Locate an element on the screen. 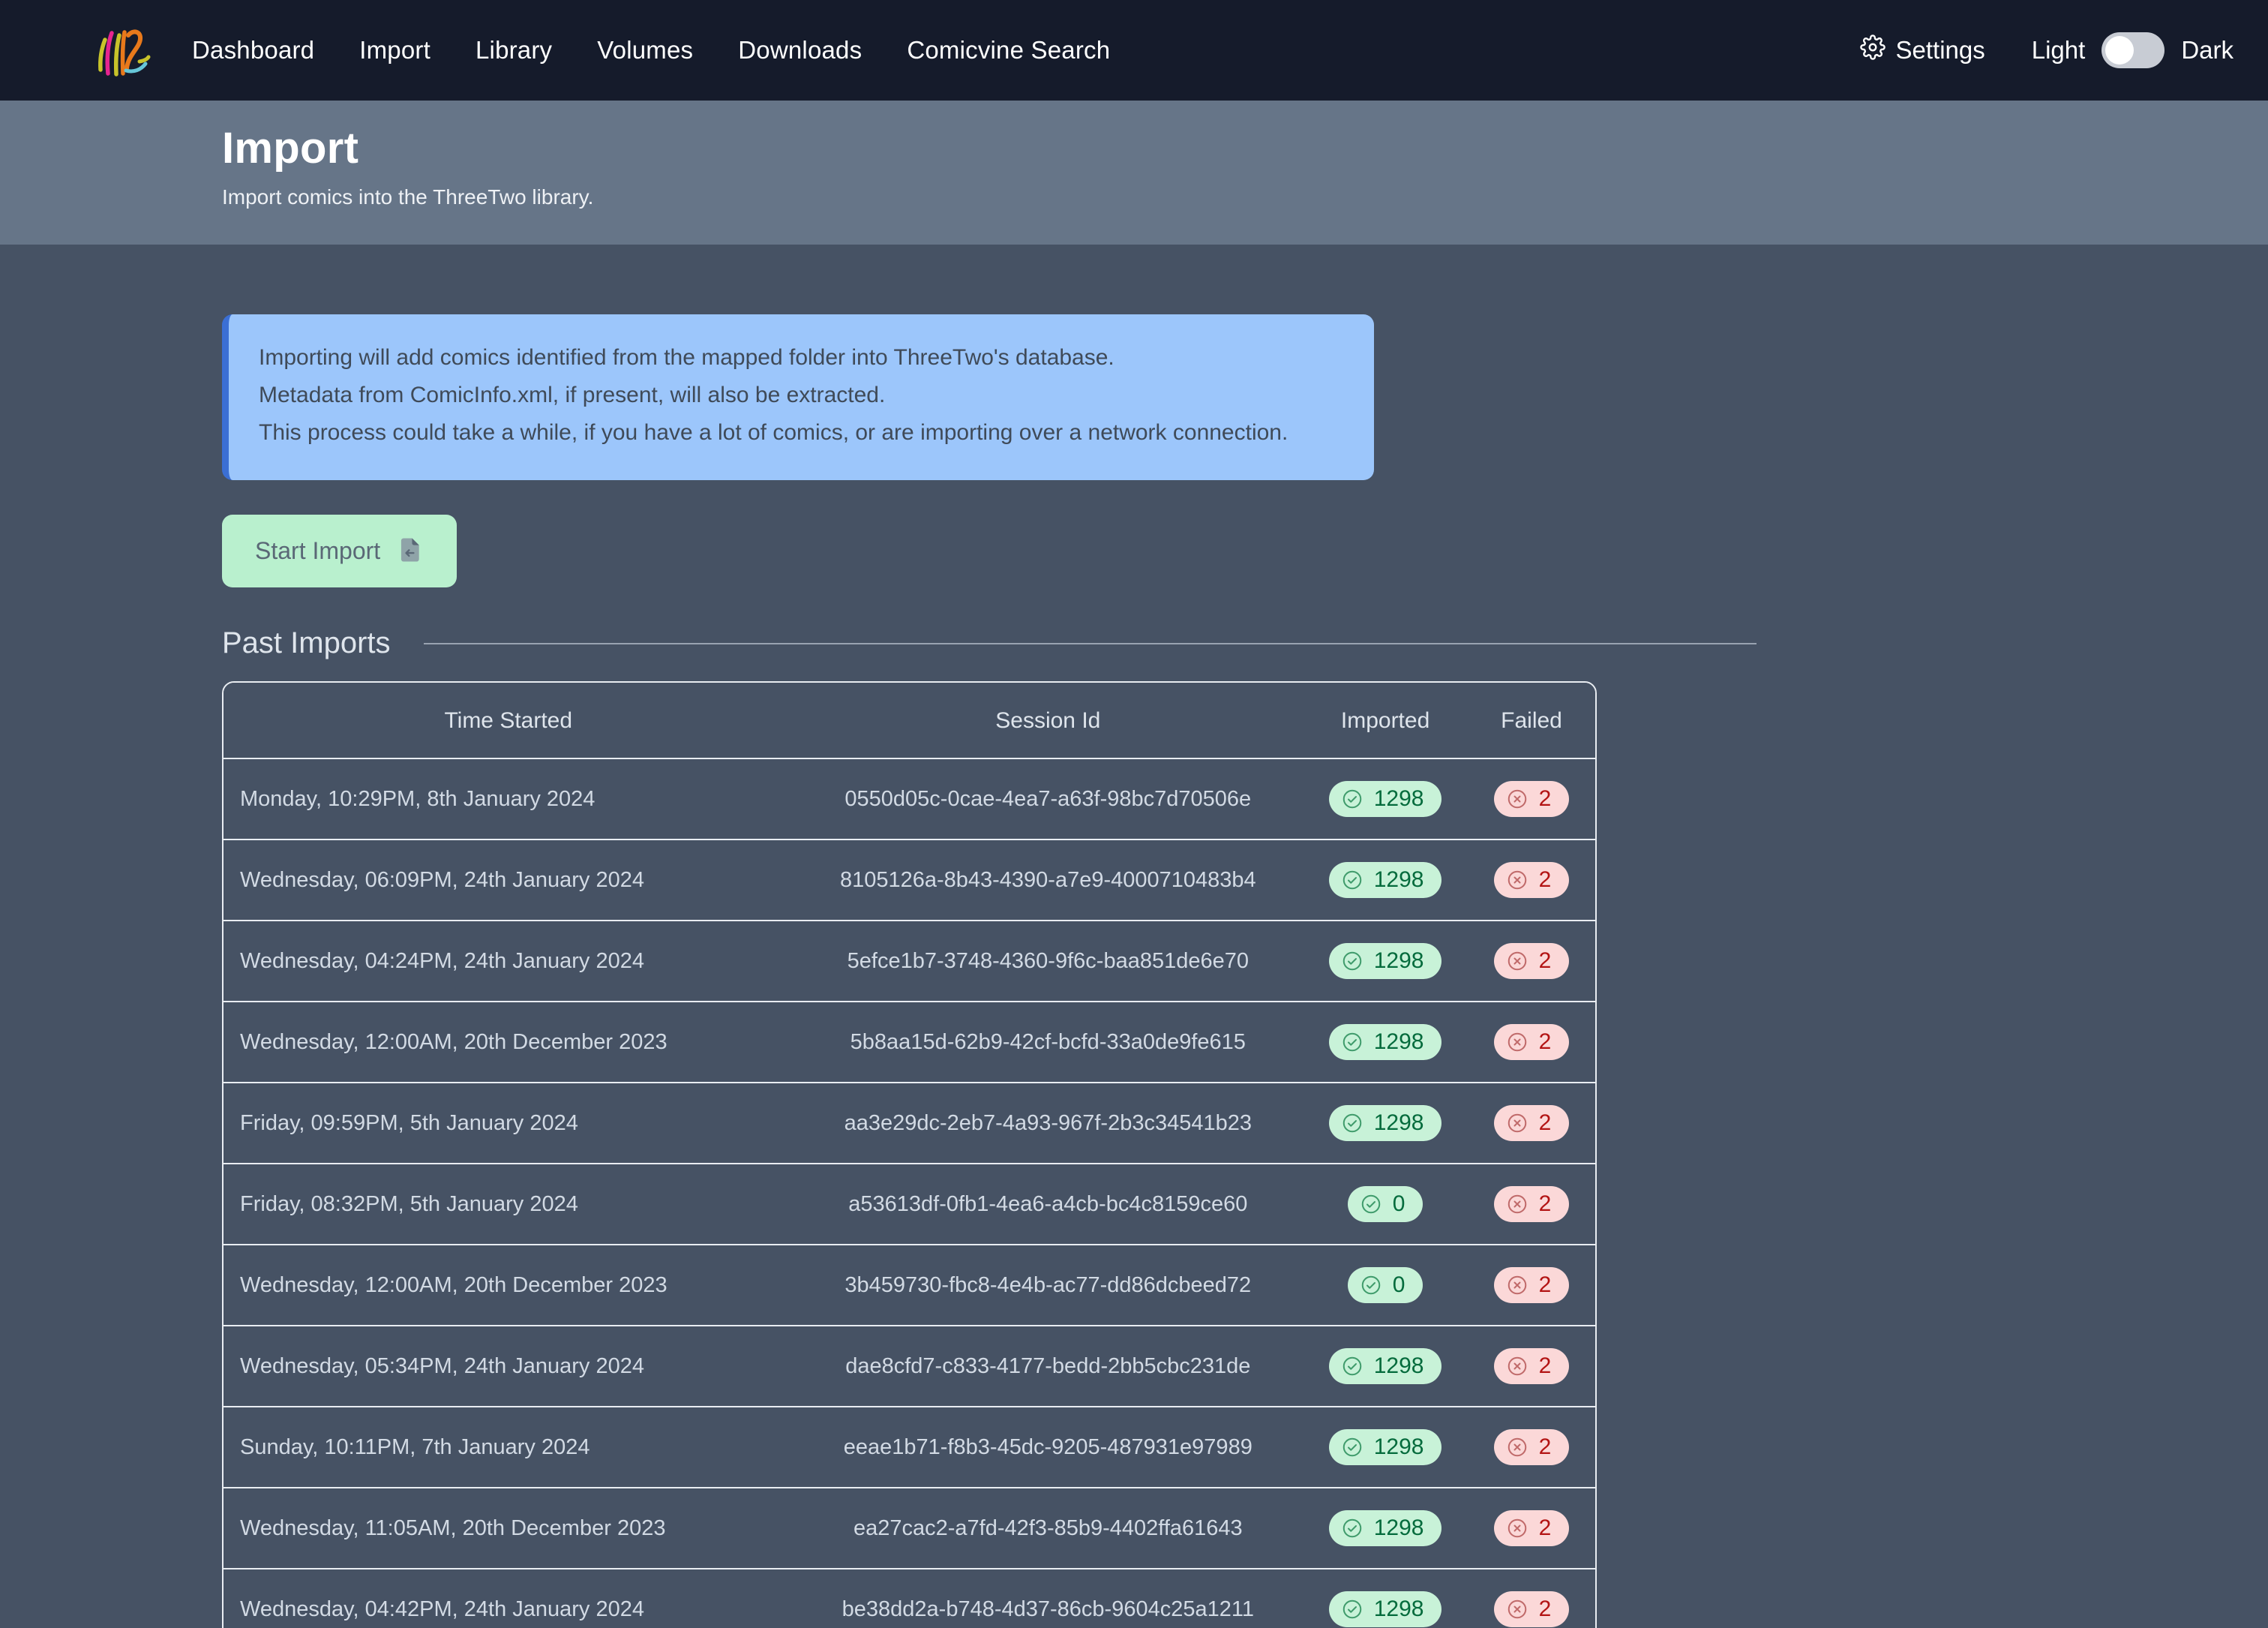 Image resolution: width=2268 pixels, height=1628 pixels. nav-right-group: Settings Light Dark is located at coordinates (2046, 50).